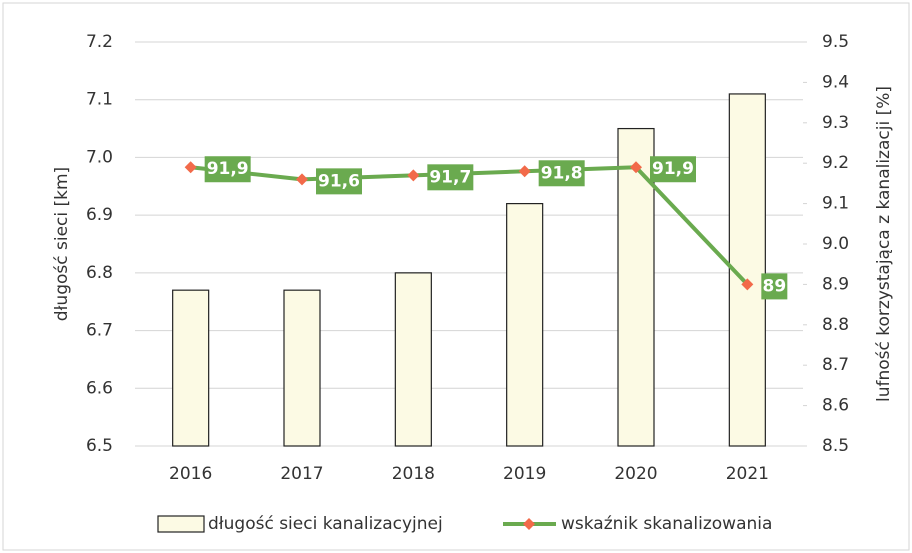  What do you see at coordinates (835, 244) in the screenshot?
I see `y2-tick-label: 9.0` at bounding box center [835, 244].